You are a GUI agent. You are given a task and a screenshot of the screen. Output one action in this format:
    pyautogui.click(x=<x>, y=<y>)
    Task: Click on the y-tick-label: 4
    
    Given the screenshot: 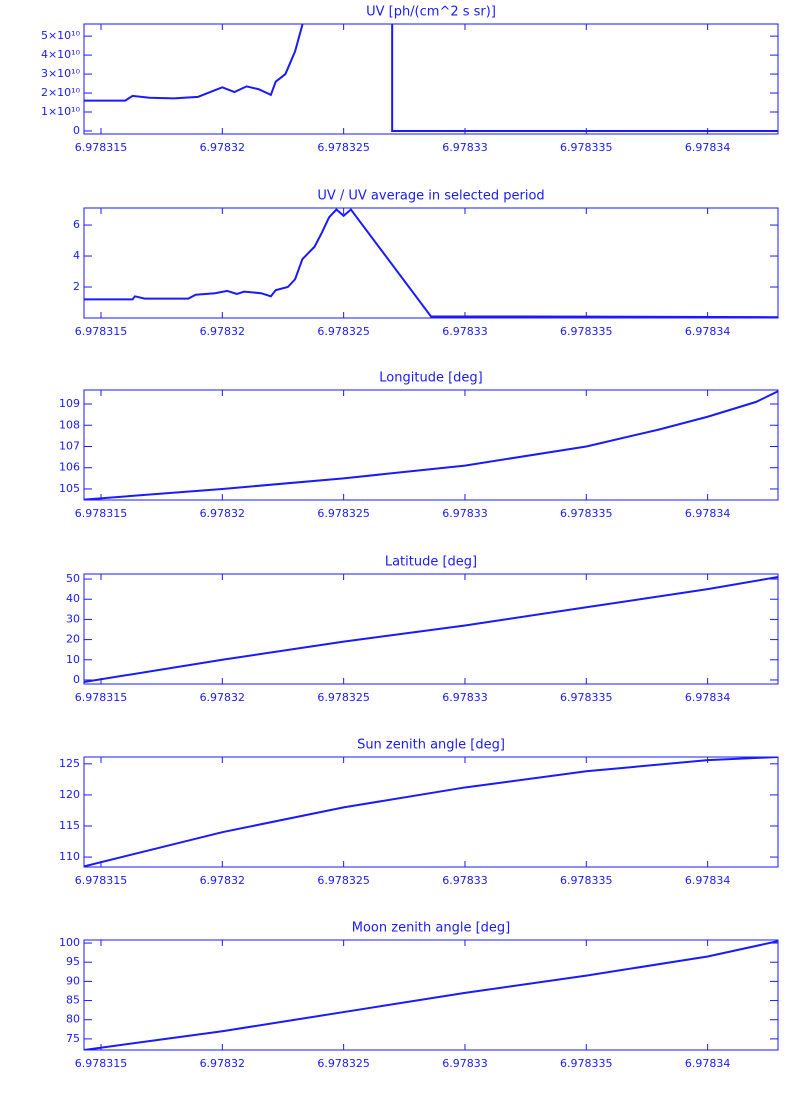 What is the action you would take?
    pyautogui.click(x=76, y=255)
    